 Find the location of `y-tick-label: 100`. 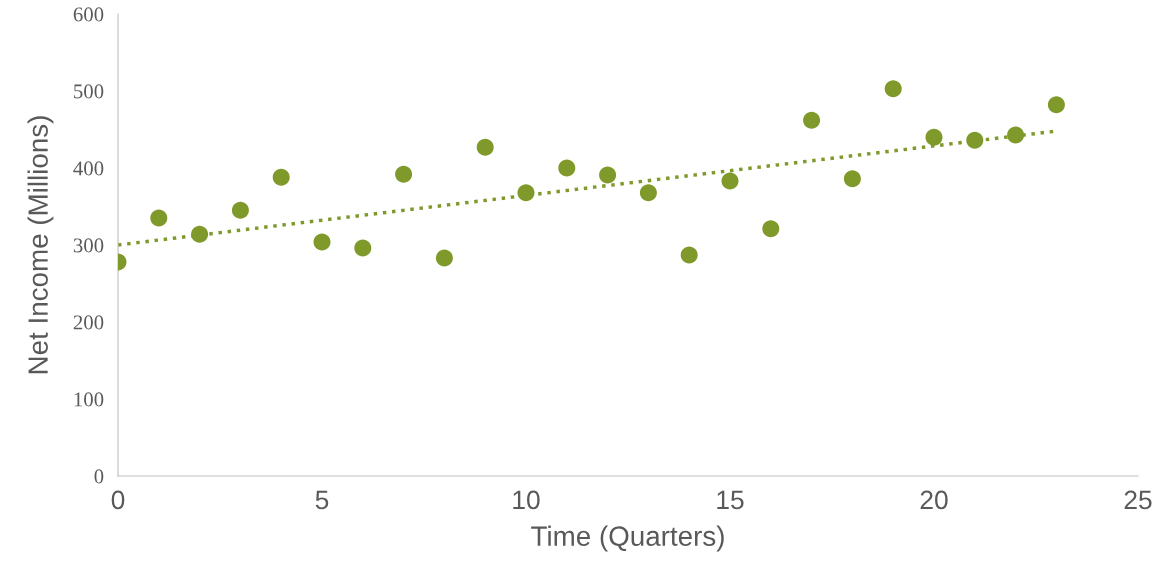

y-tick-label: 100 is located at coordinates (89, 399).